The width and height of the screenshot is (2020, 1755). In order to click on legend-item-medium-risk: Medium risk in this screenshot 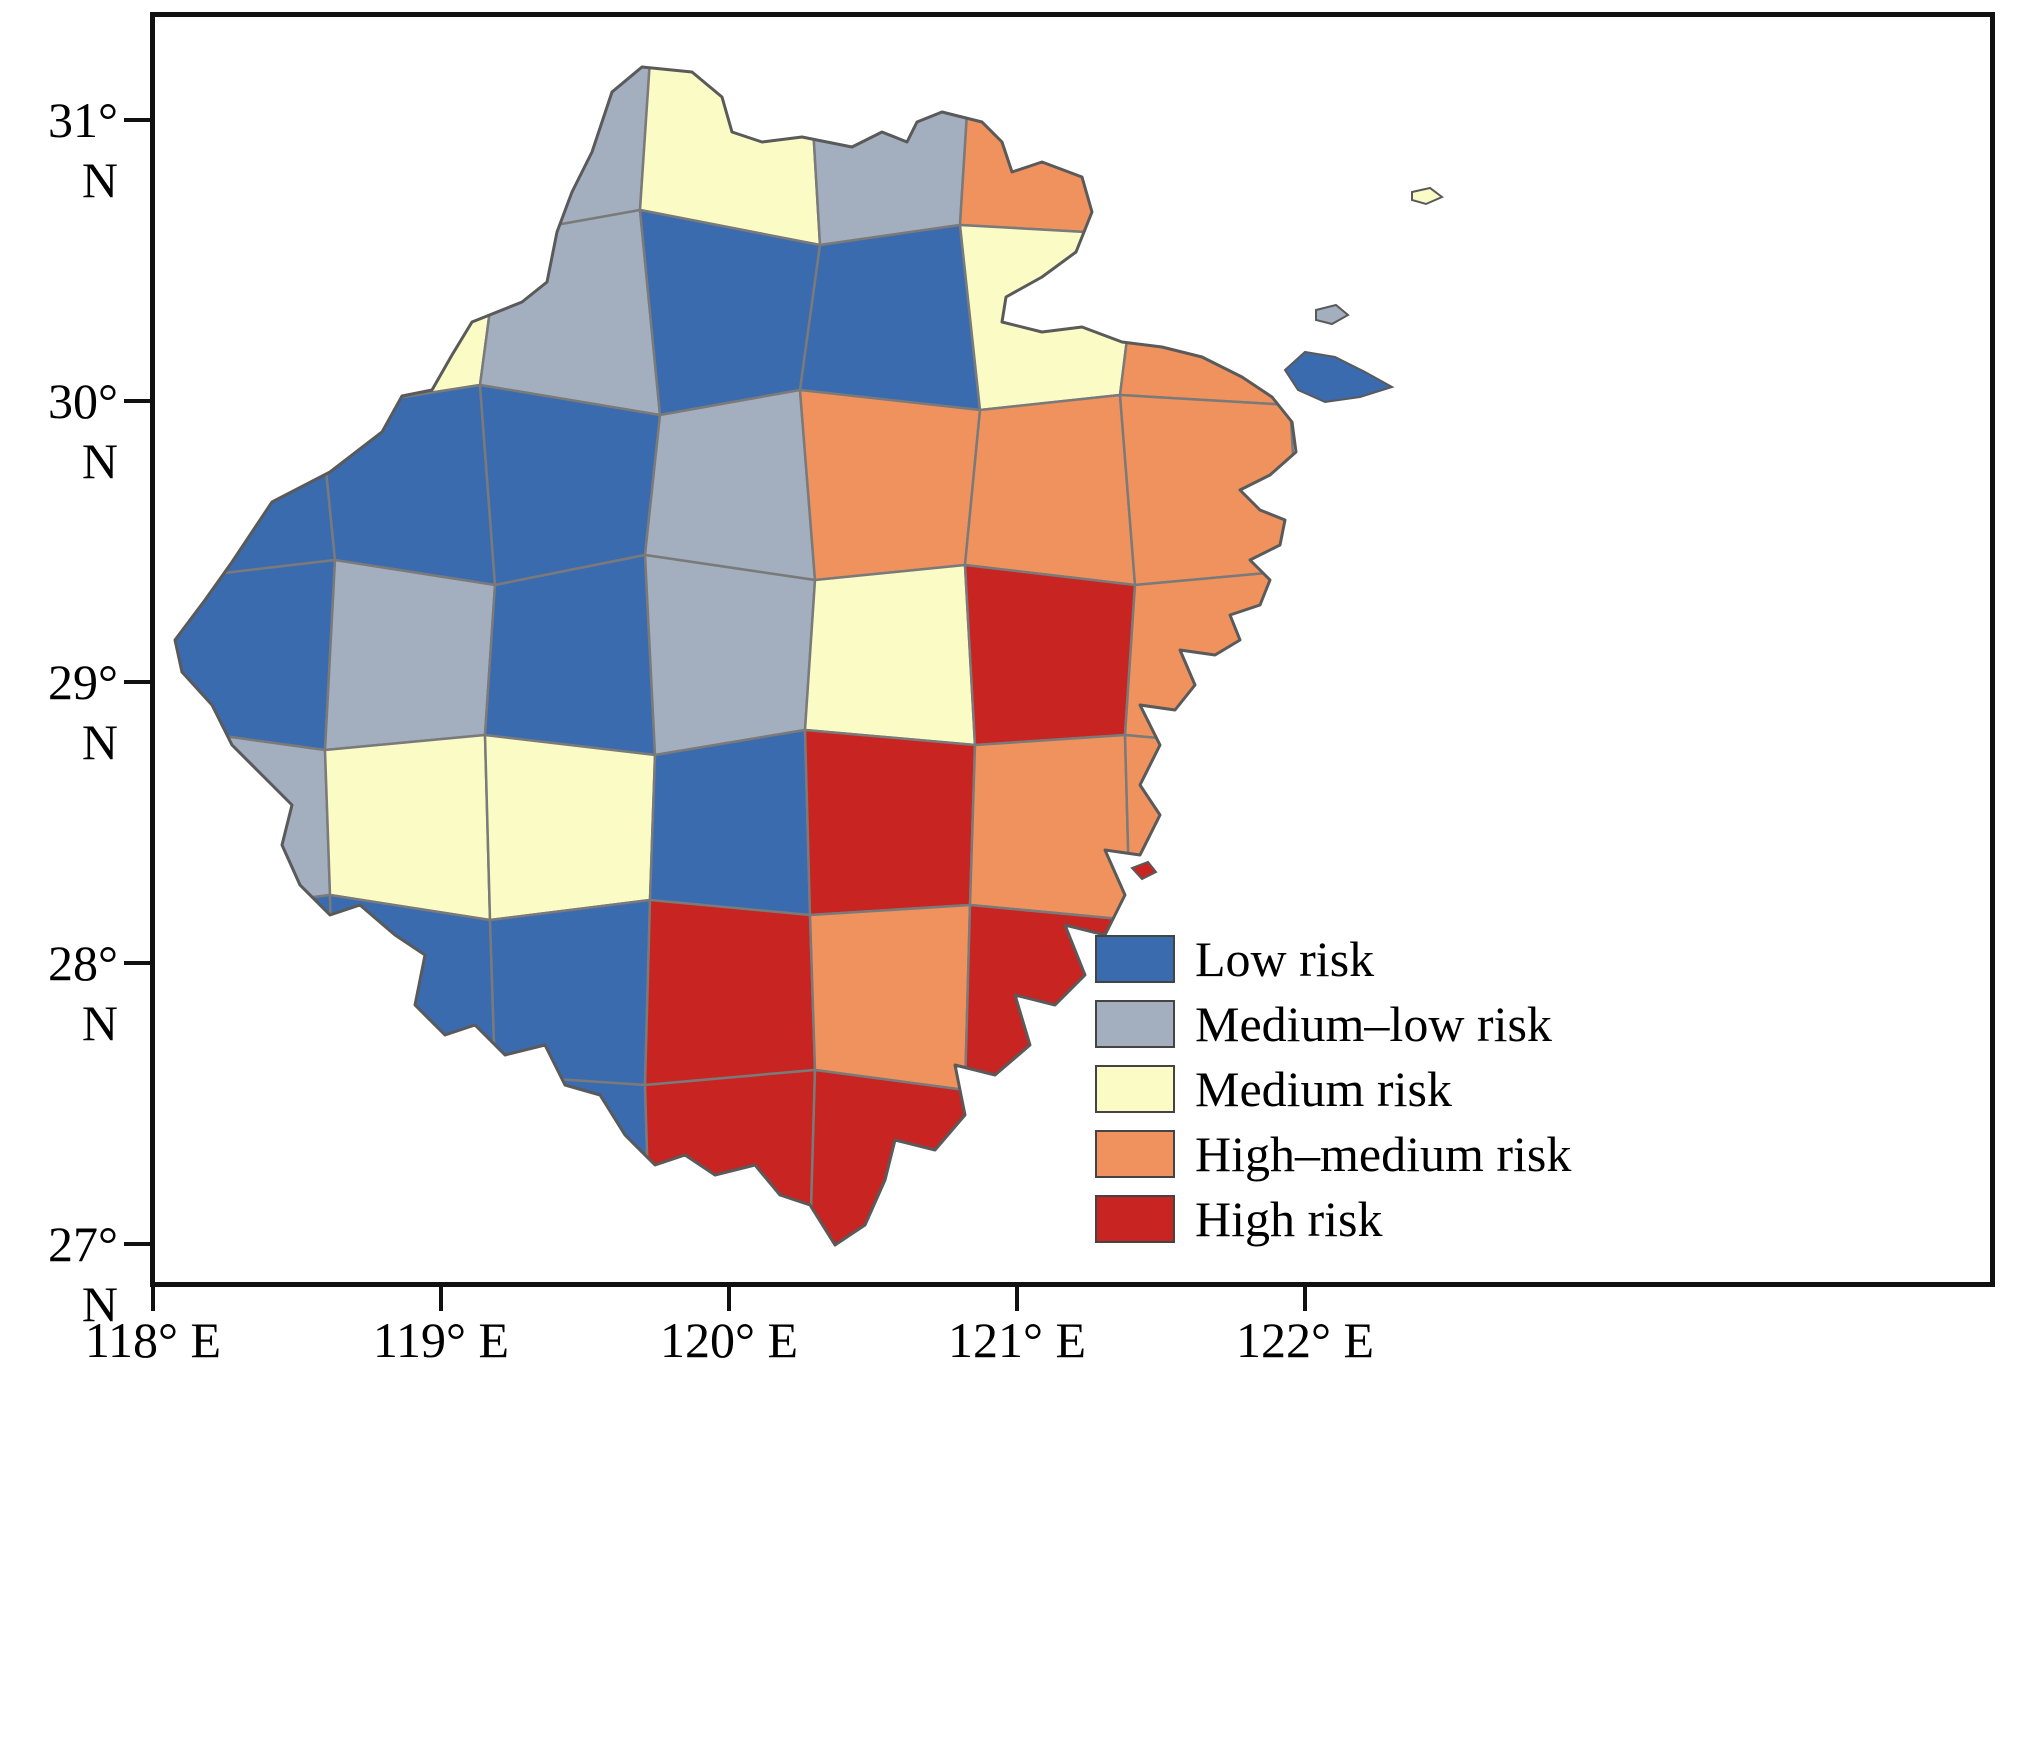, I will do `click(1333, 1088)`.